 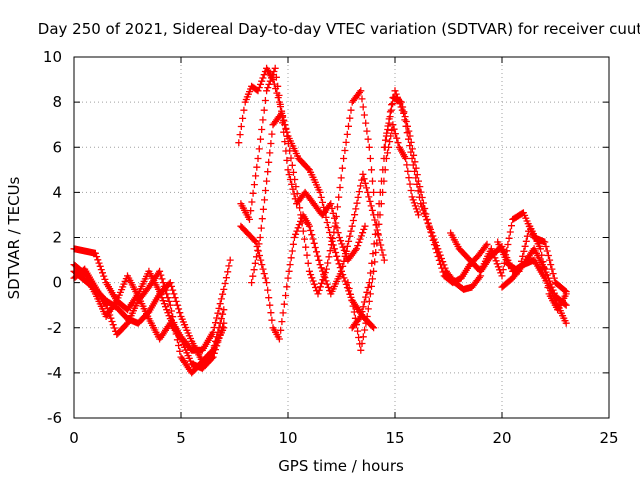 What do you see at coordinates (57, 102) in the screenshot?
I see `y-tick-label: 8` at bounding box center [57, 102].